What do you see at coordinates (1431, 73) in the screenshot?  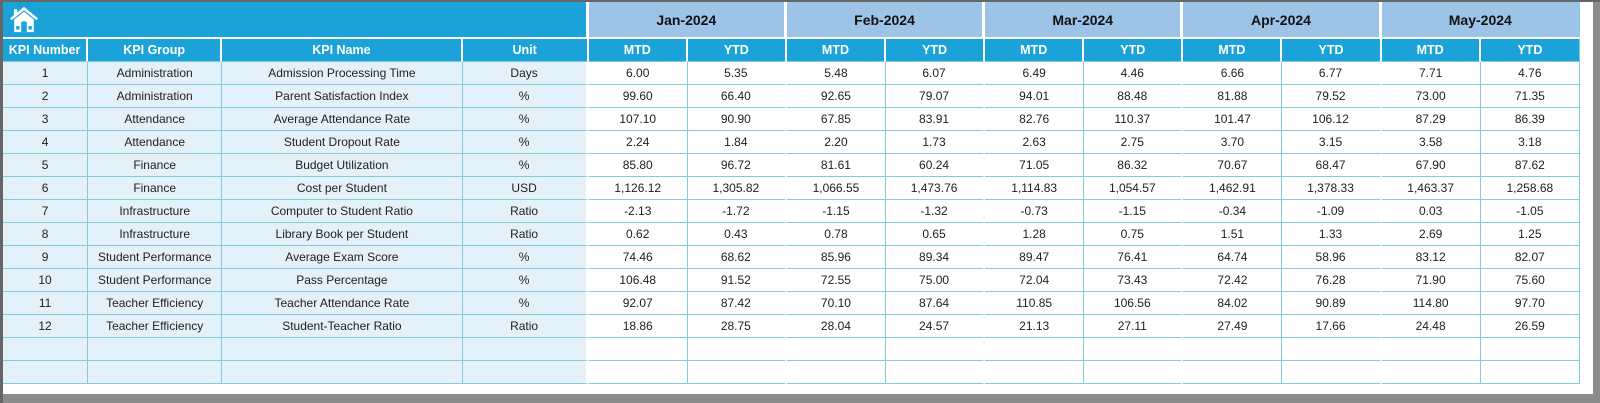 I see `cell-value: 7.71` at bounding box center [1431, 73].